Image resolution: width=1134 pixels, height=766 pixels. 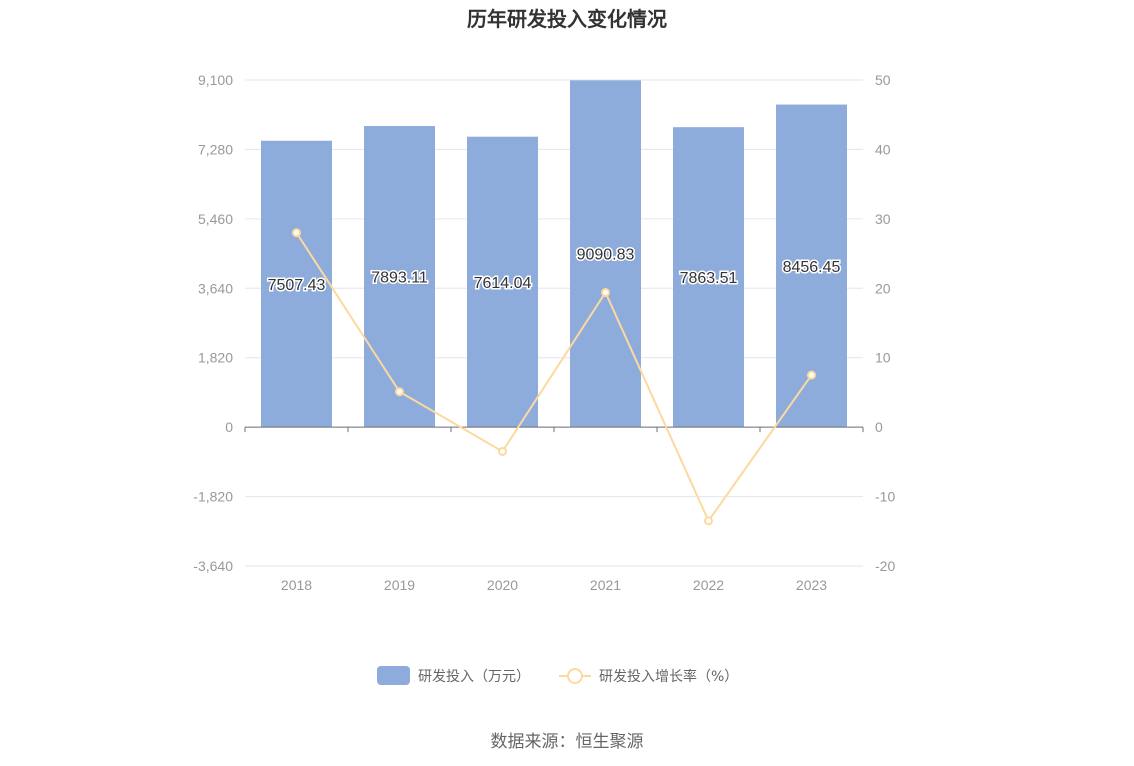 I want to click on bar-data-label: 8456.45, so click(x=812, y=267).